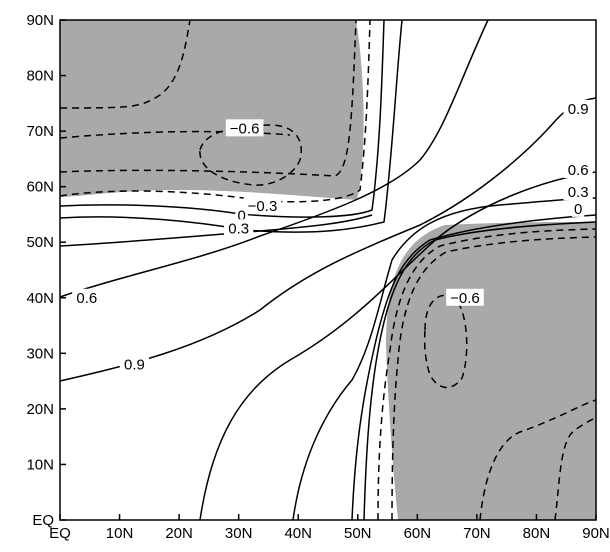  What do you see at coordinates (120, 533) in the screenshot?
I see `x-tick-label: 10N` at bounding box center [120, 533].